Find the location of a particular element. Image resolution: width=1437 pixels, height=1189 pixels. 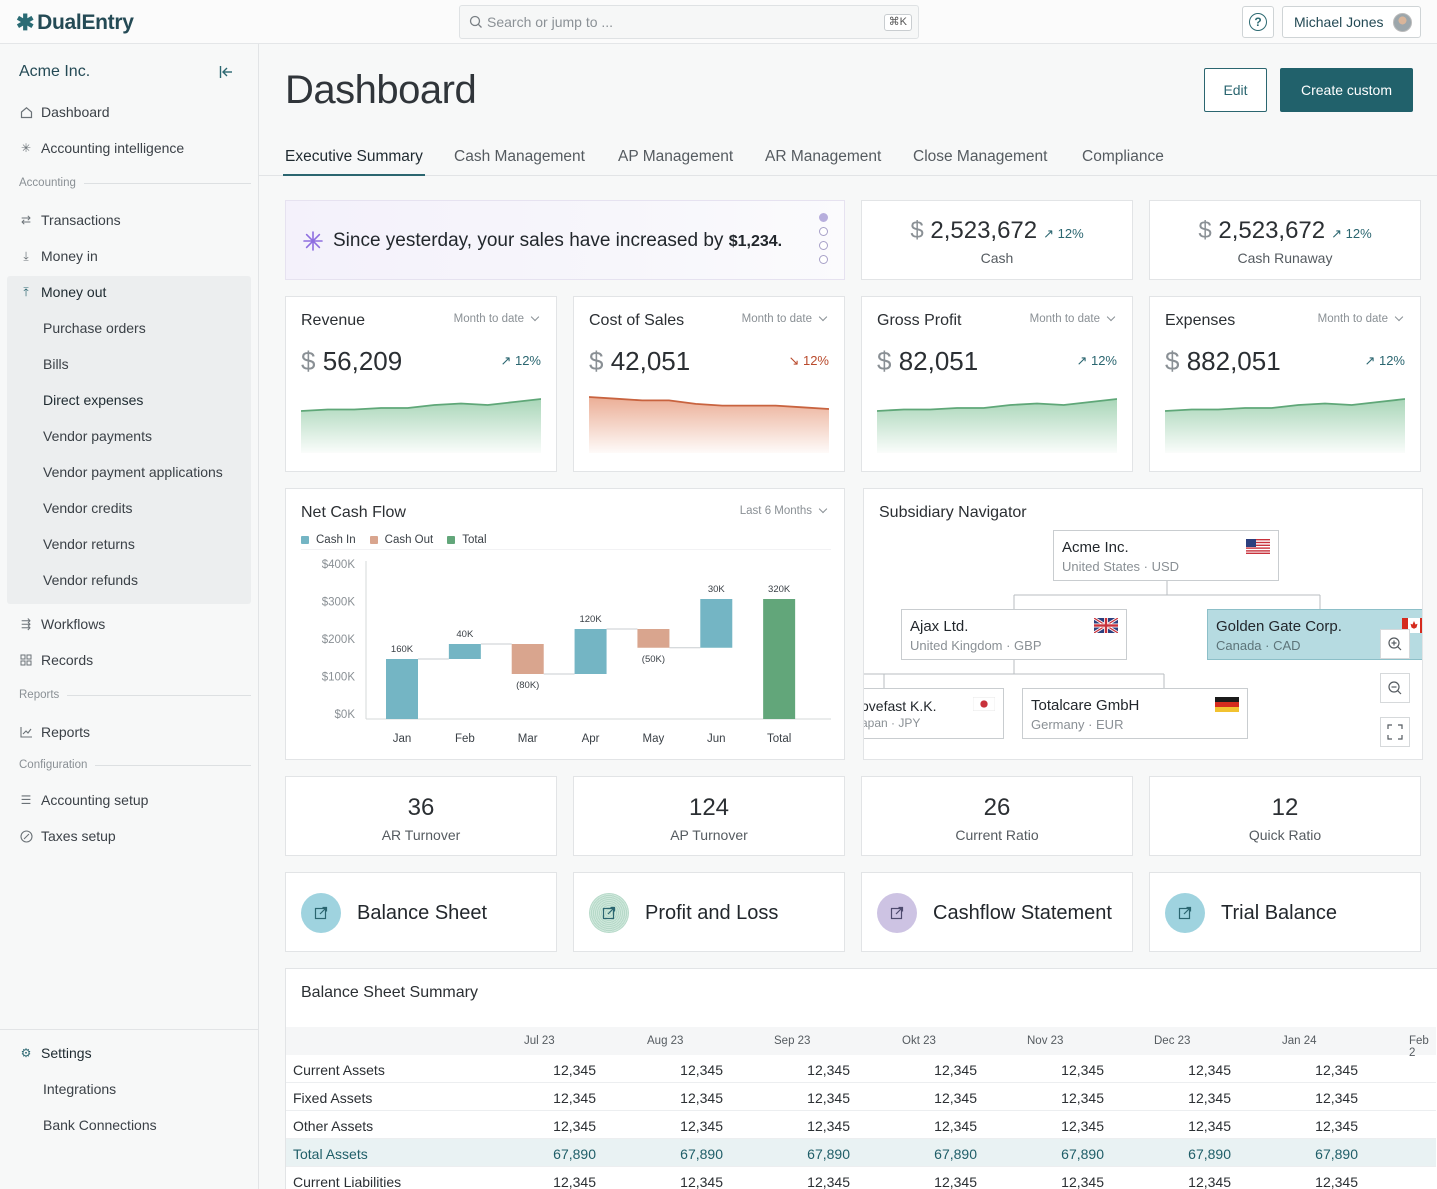

app-logo: ✱ DualEntry is located at coordinates (75, 23).